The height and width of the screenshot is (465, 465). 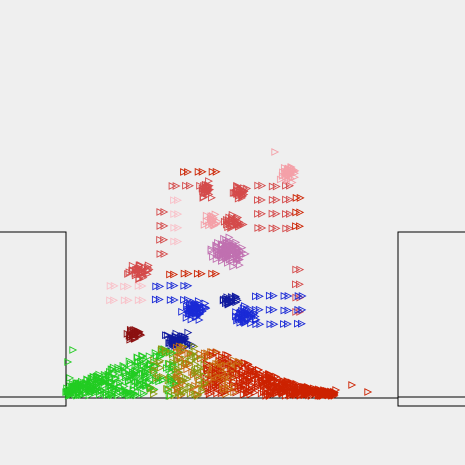 What do you see at coordinates (33, 319) in the screenshot?
I see `left-container-wall` at bounding box center [33, 319].